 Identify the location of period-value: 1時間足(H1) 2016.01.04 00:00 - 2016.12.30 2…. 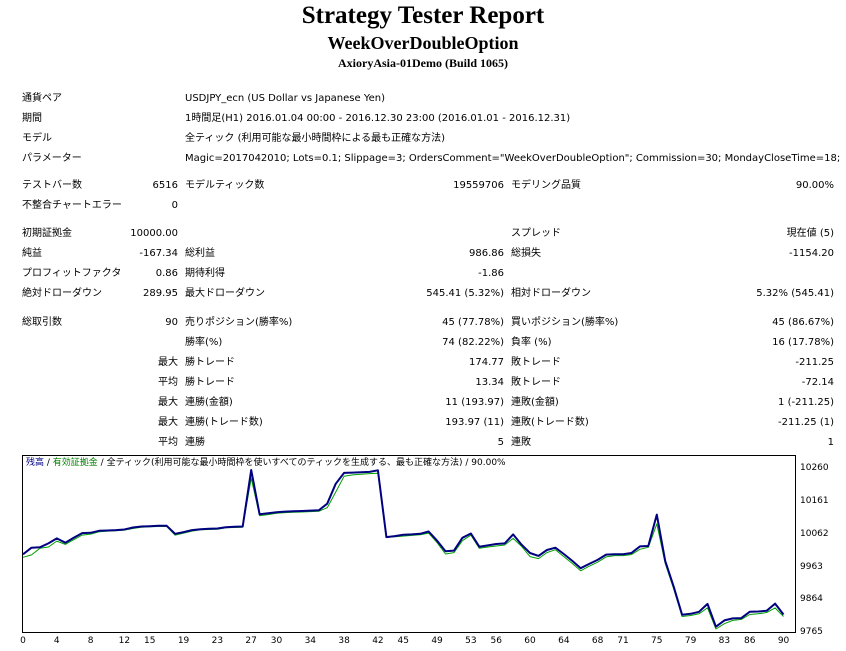
(378, 118).